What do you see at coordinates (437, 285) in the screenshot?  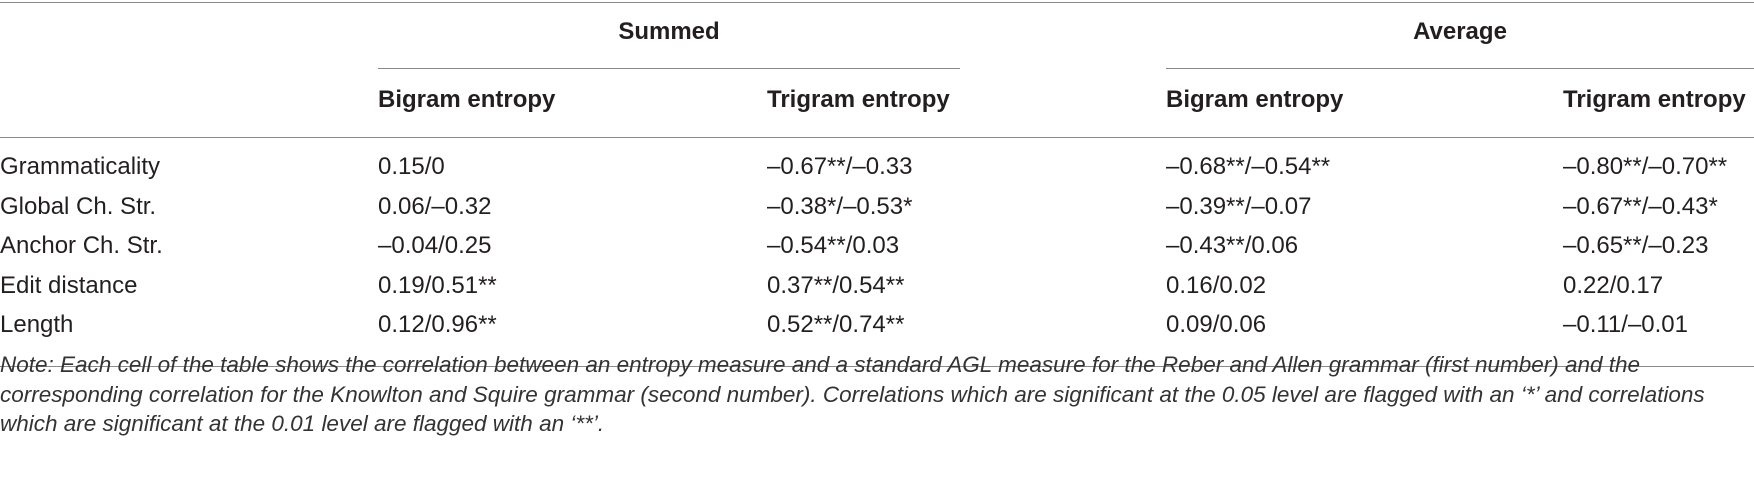 I see `table-cell: 0.19/0.51**` at bounding box center [437, 285].